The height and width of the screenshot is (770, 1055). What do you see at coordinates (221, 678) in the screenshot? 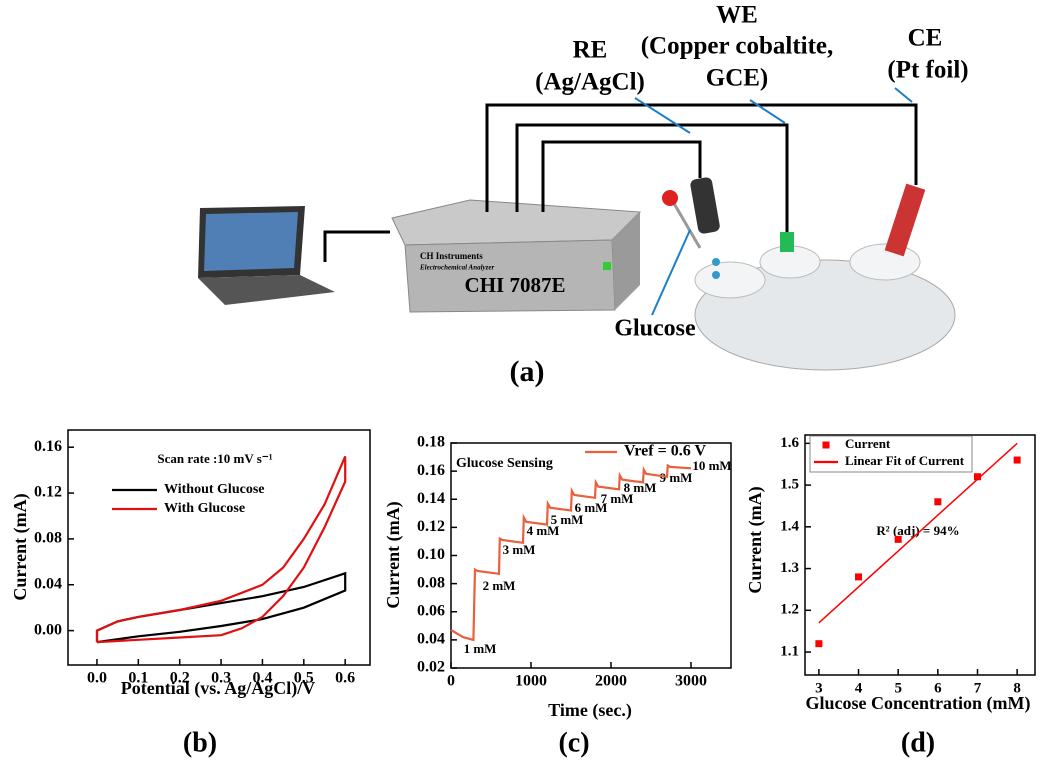
I see `x-tick-label: 0.3` at bounding box center [221, 678].